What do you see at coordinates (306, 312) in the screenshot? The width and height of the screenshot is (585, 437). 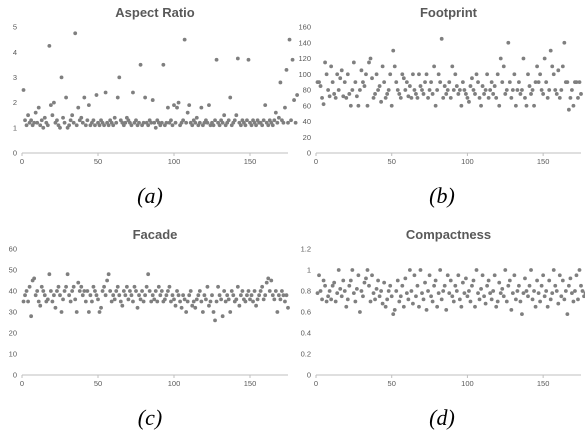 I see `y-tick-label: 0.6` at bounding box center [306, 312].